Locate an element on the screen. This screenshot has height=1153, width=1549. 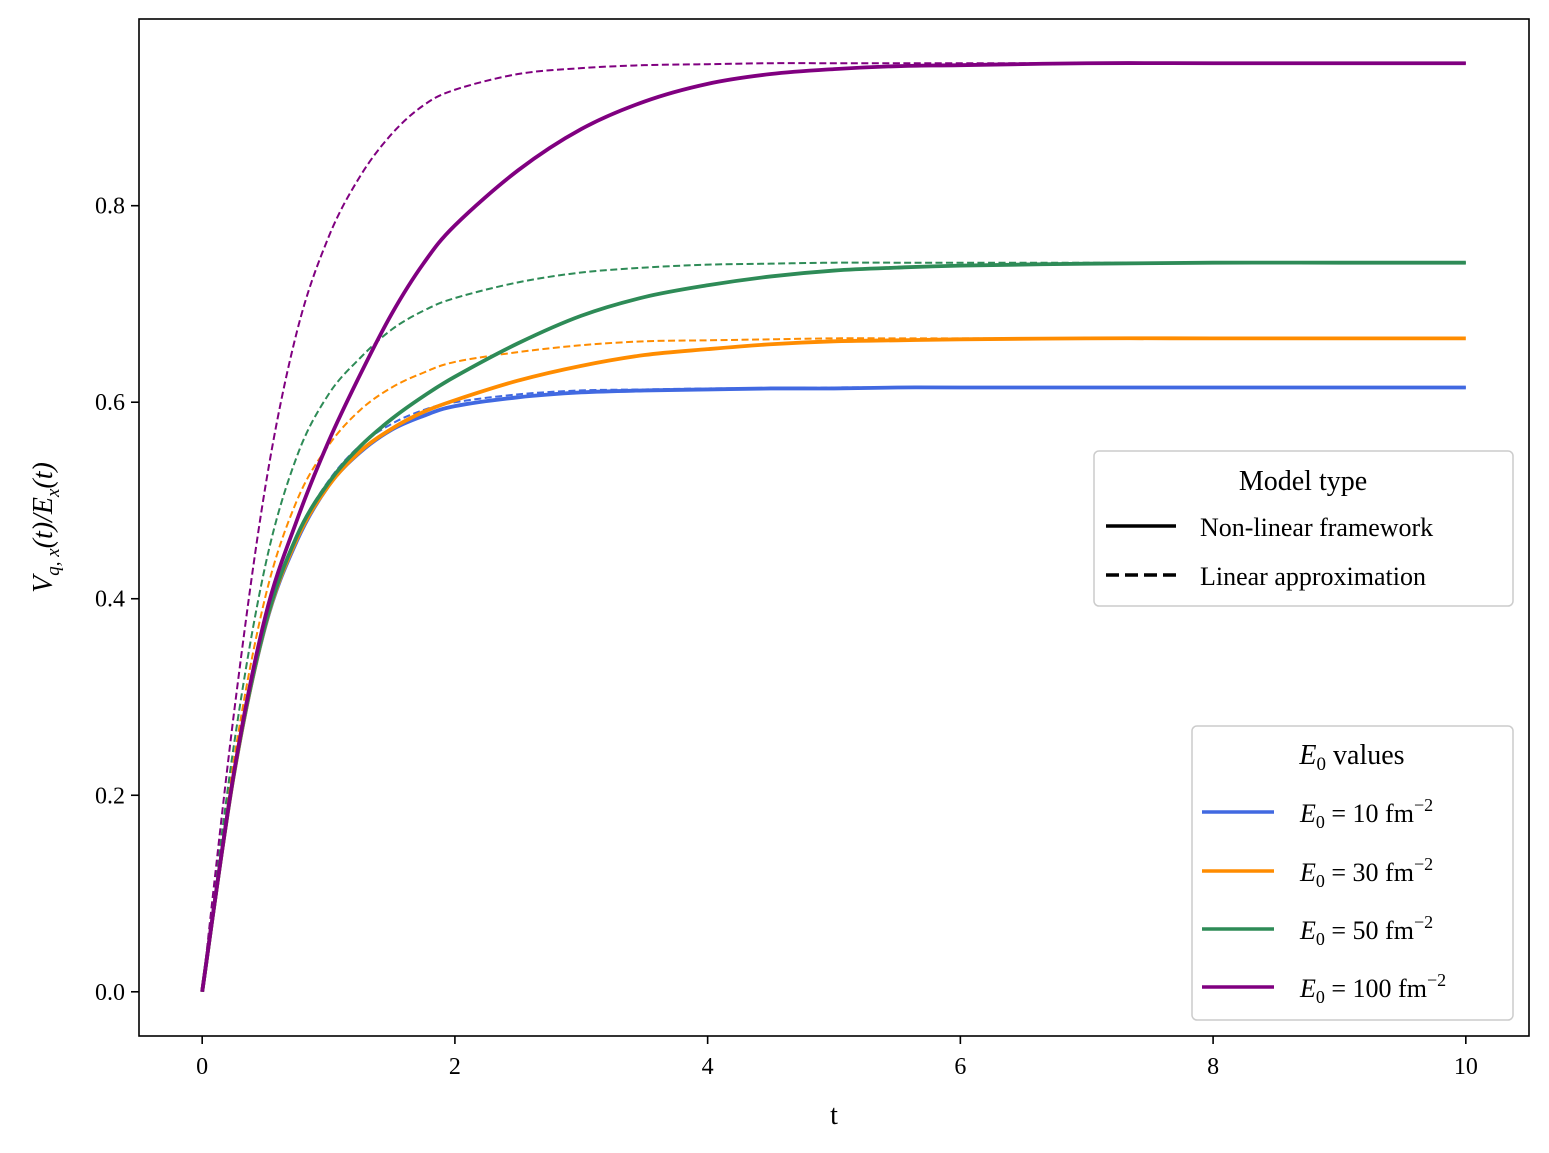
y-label-mid: (t)/ is located at coordinates (43, 530).